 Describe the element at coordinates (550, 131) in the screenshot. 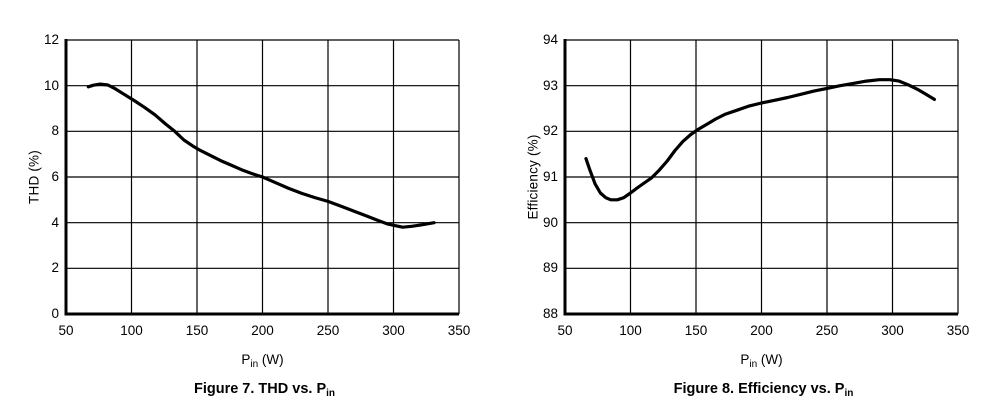

I see `y-tick-label: 92` at that location.